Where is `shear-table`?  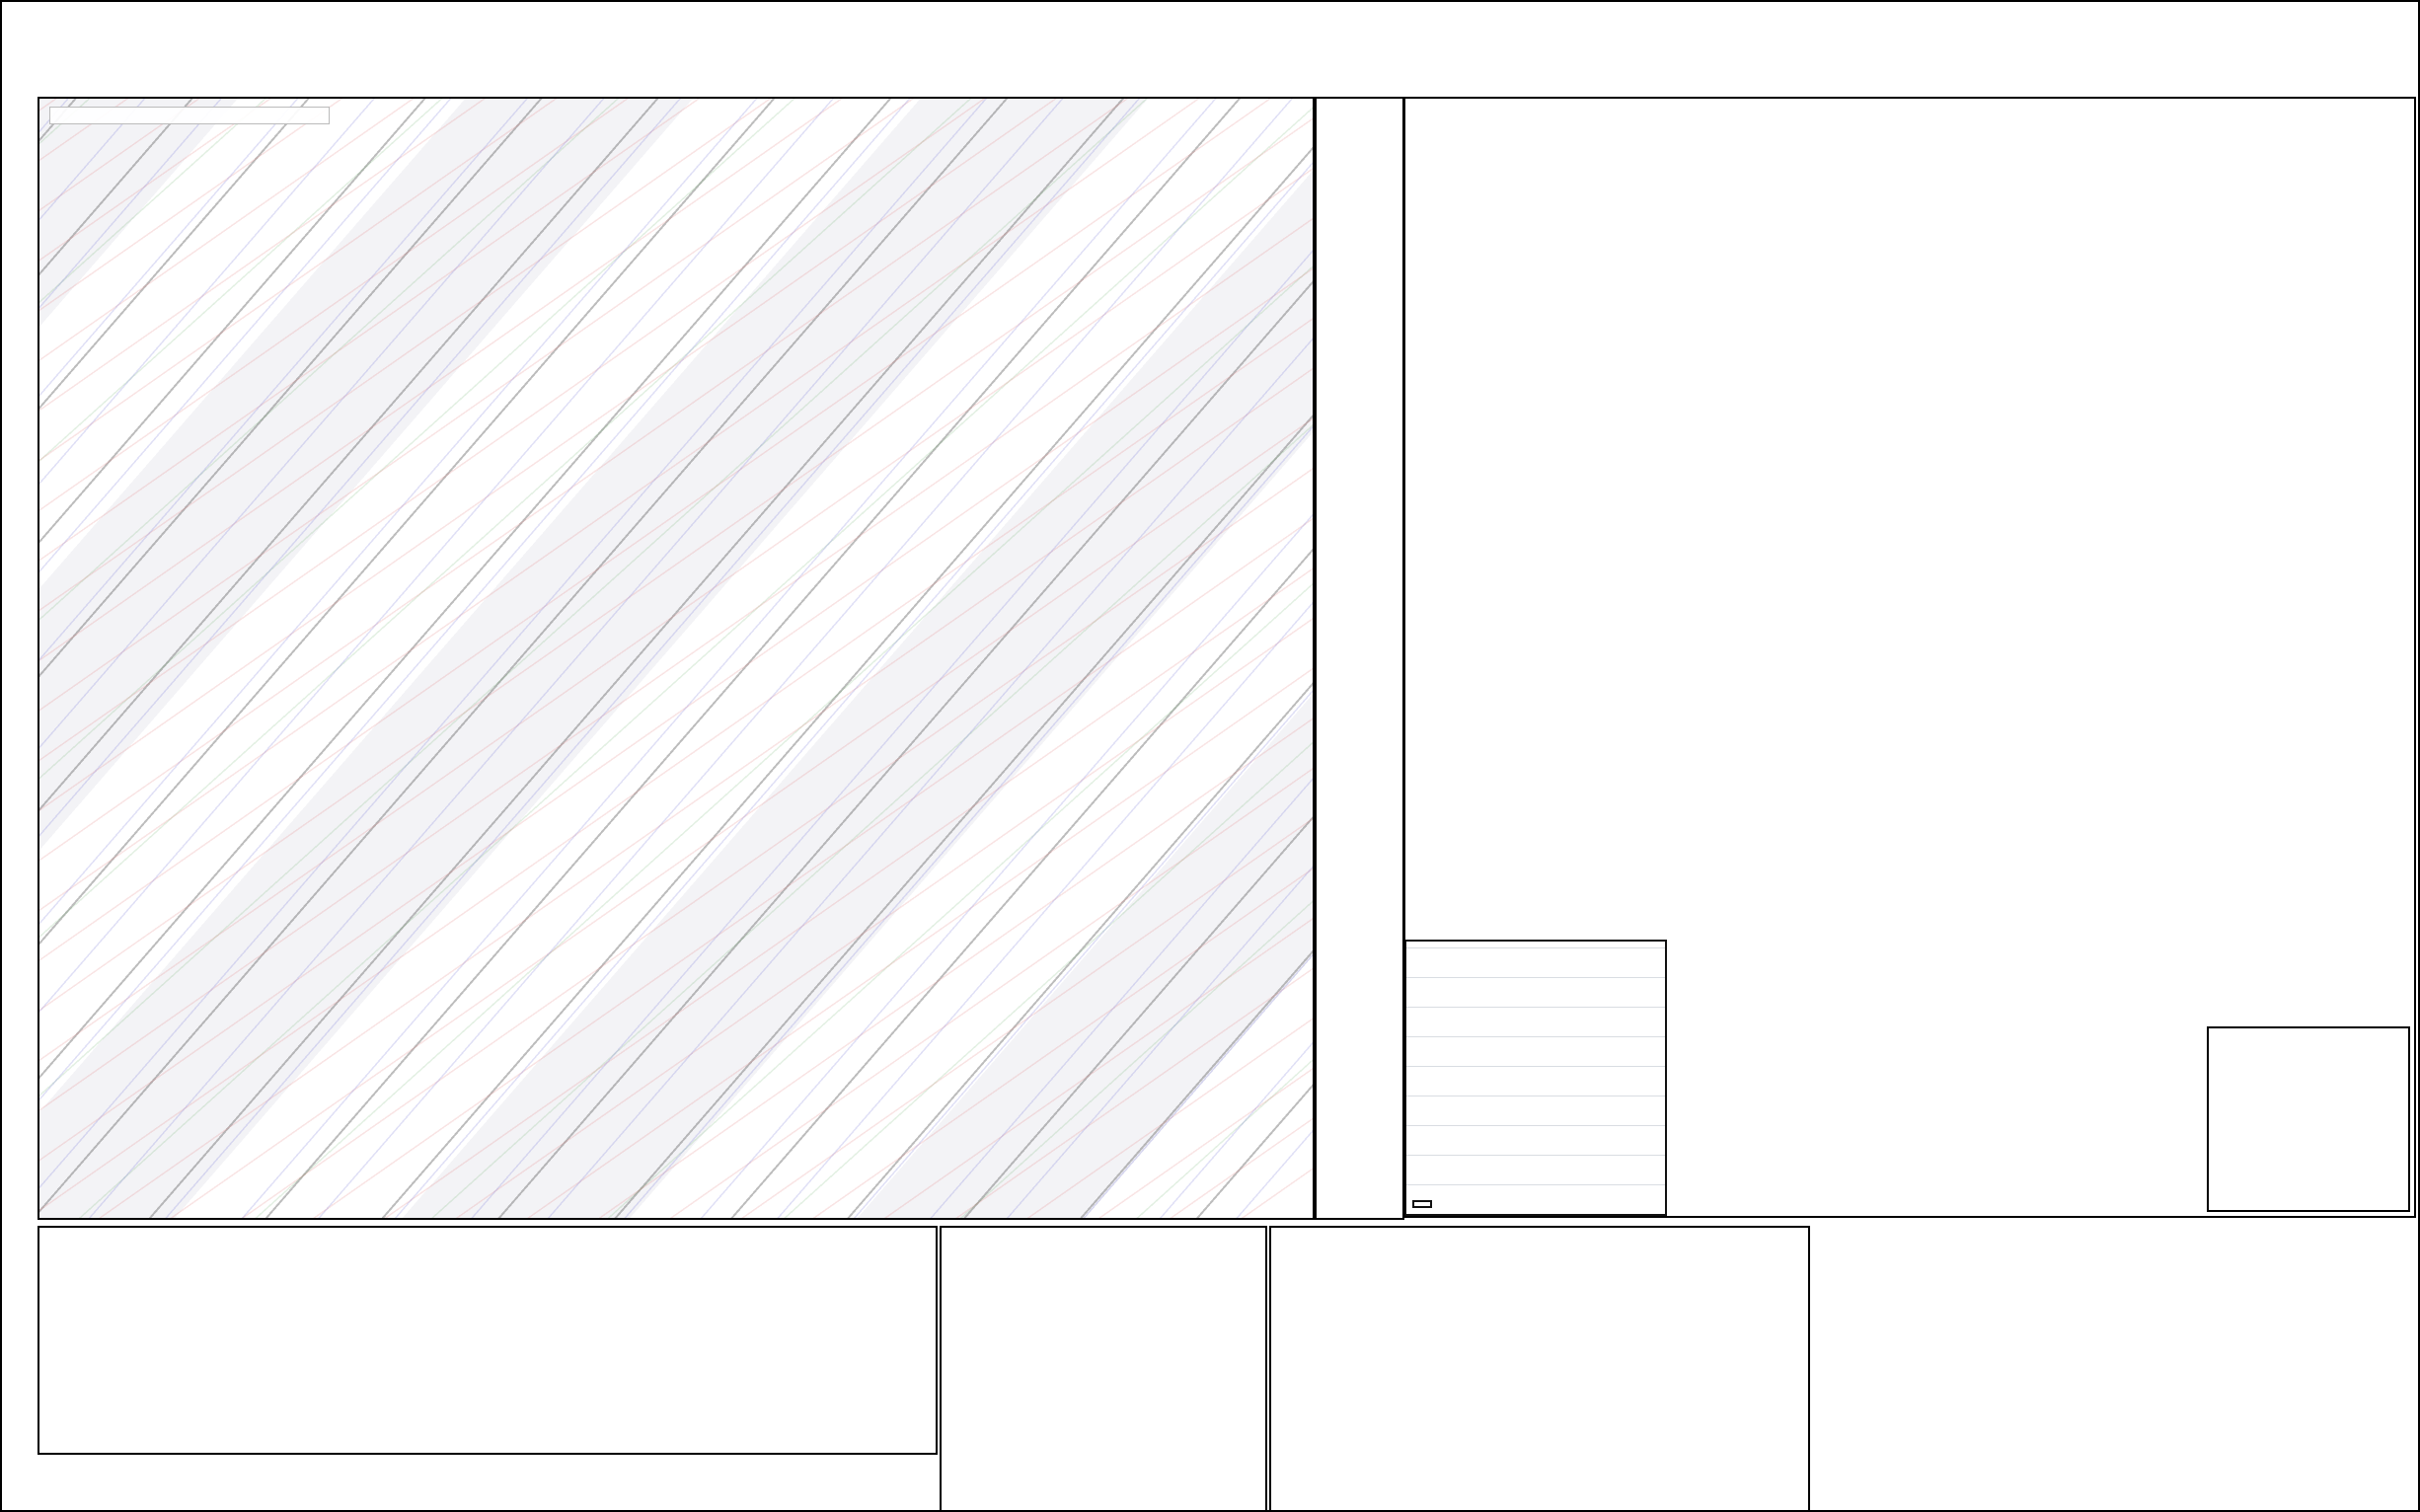
shear-table is located at coordinates (1539, 1368).